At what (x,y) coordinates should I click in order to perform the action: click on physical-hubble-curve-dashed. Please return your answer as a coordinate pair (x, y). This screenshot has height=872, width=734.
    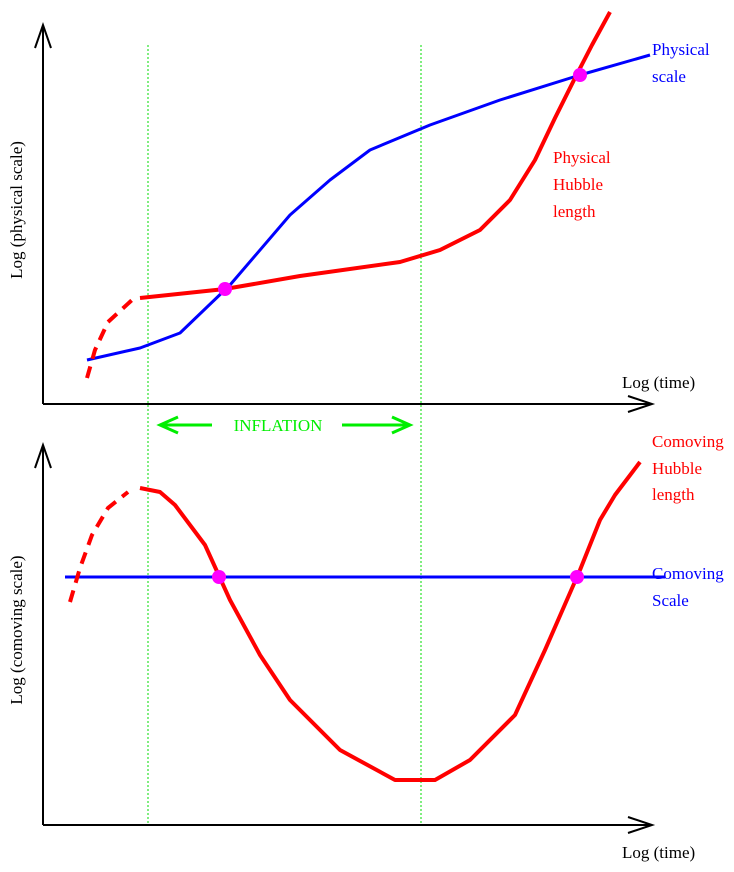
    Looking at the image, I should click on (109, 338).